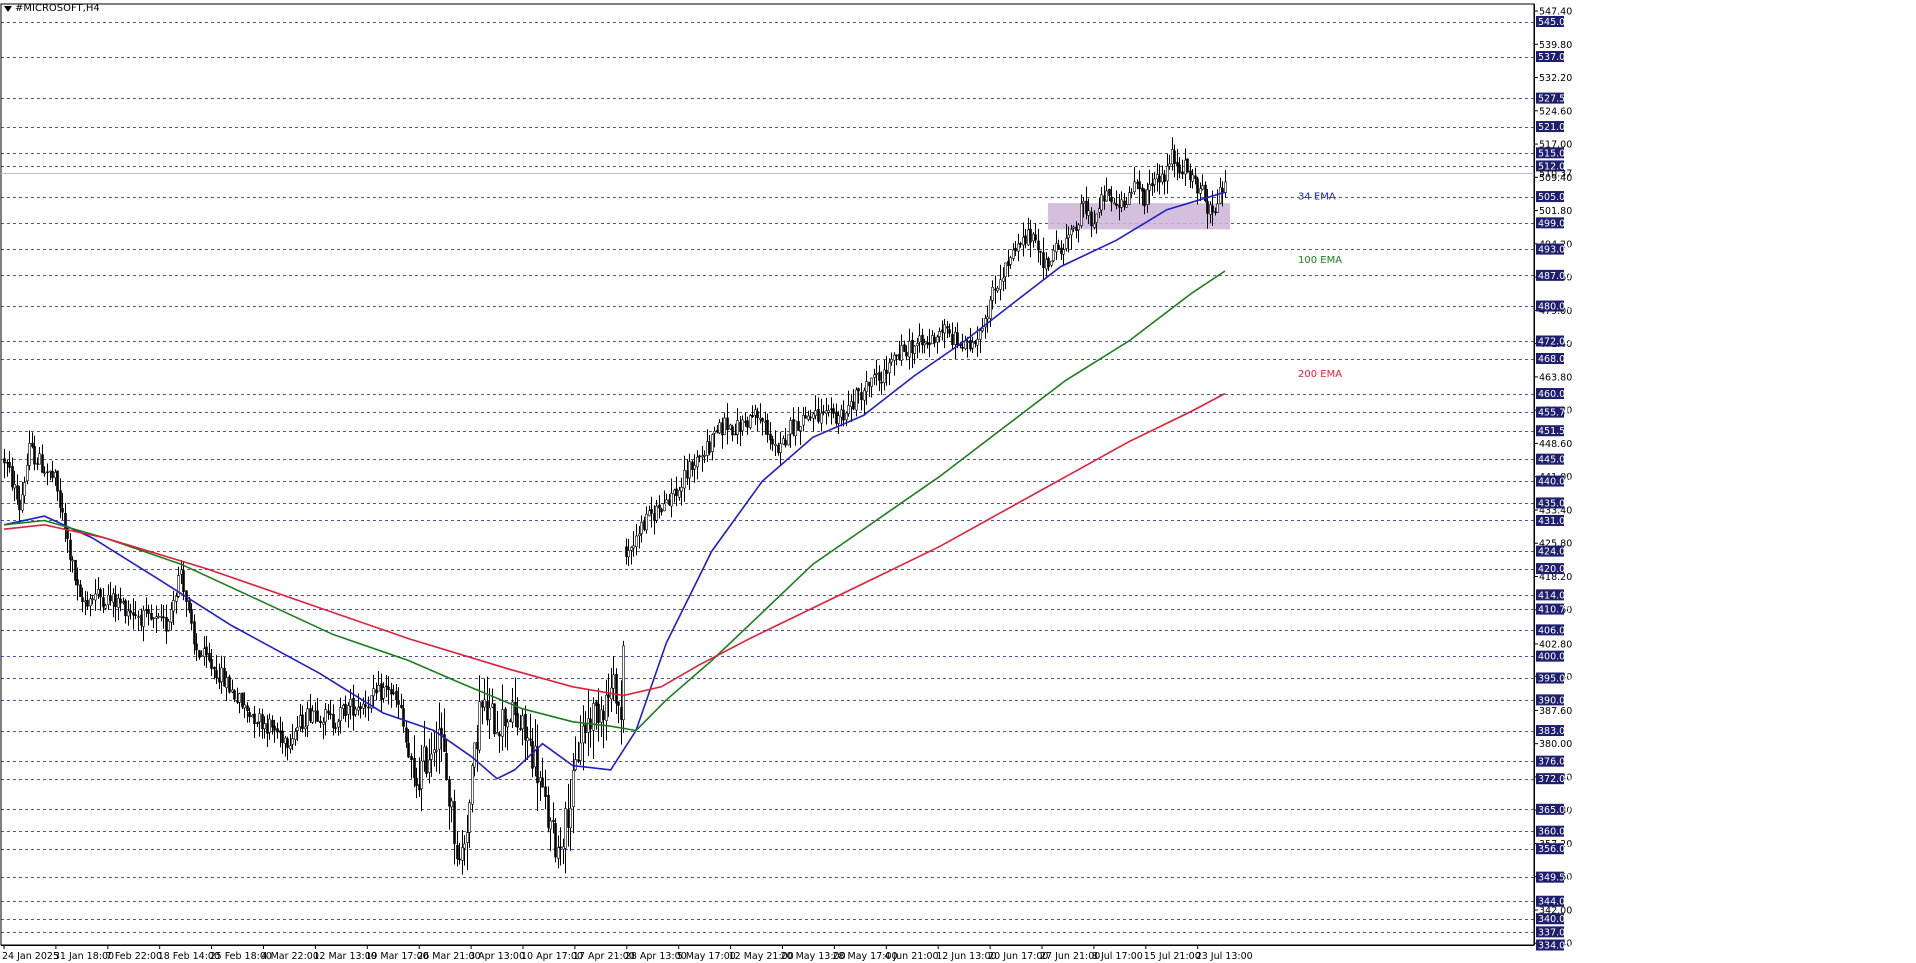 The width and height of the screenshot is (1916, 963). I want to click on x-tick-label: 5 May 17:00, so click(706, 956).